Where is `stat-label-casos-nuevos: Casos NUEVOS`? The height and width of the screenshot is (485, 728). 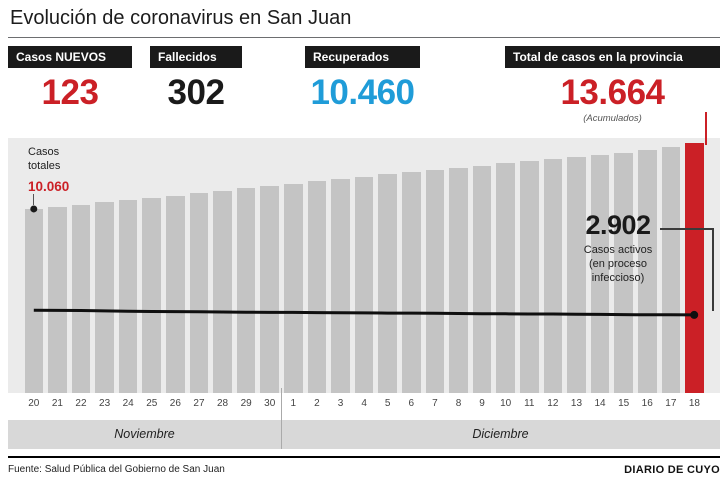 stat-label-casos-nuevos: Casos NUEVOS is located at coordinates (70, 57).